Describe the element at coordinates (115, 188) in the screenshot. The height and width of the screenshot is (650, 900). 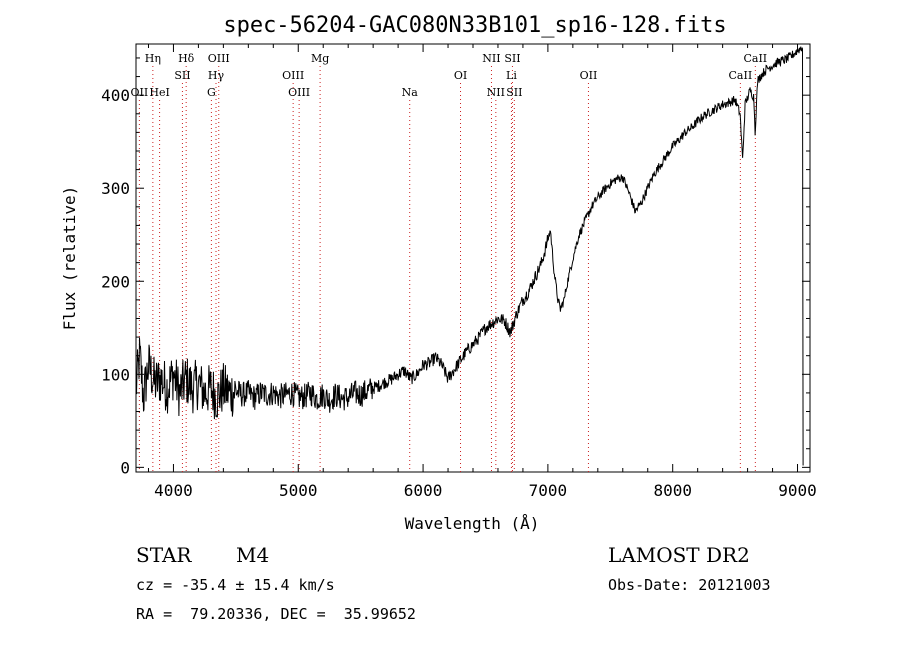
I see `y-tick-label: 300` at that location.